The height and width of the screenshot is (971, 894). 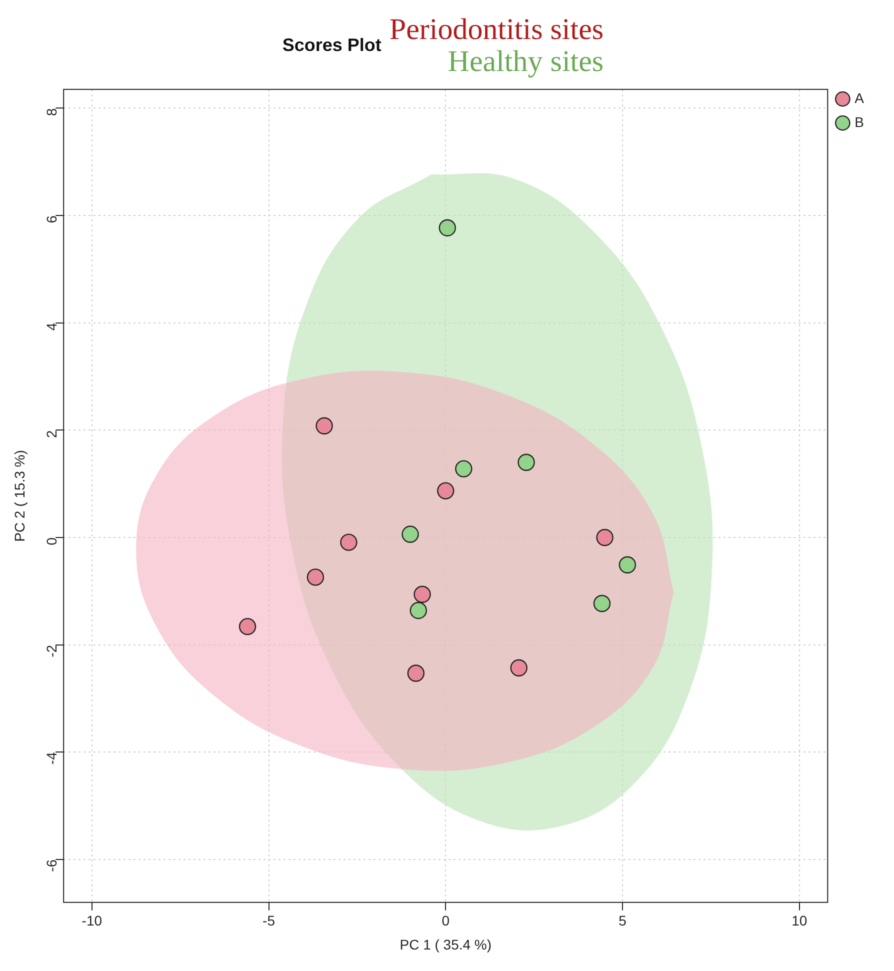 What do you see at coordinates (51, 758) in the screenshot?
I see `y-tick-label: -4` at bounding box center [51, 758].